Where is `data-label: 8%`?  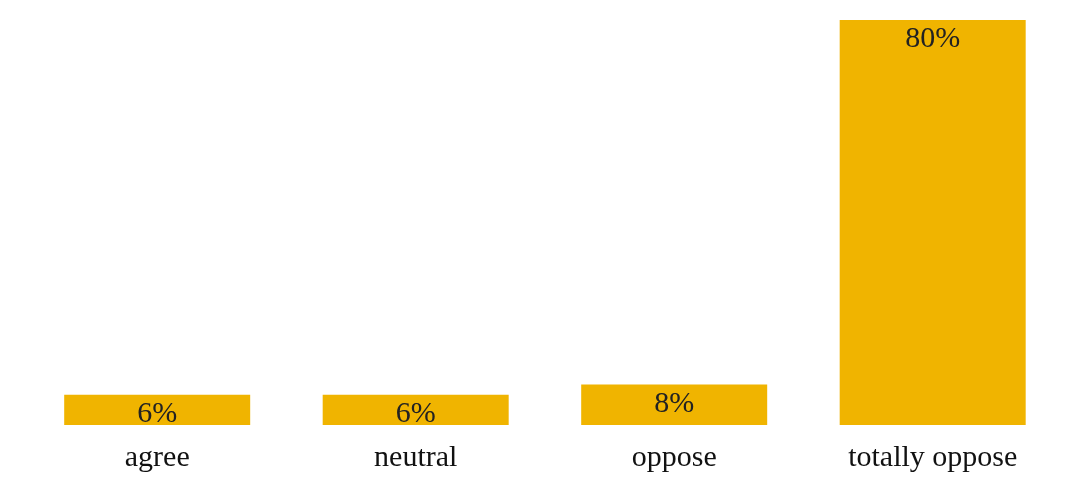 data-label: 8% is located at coordinates (674, 401).